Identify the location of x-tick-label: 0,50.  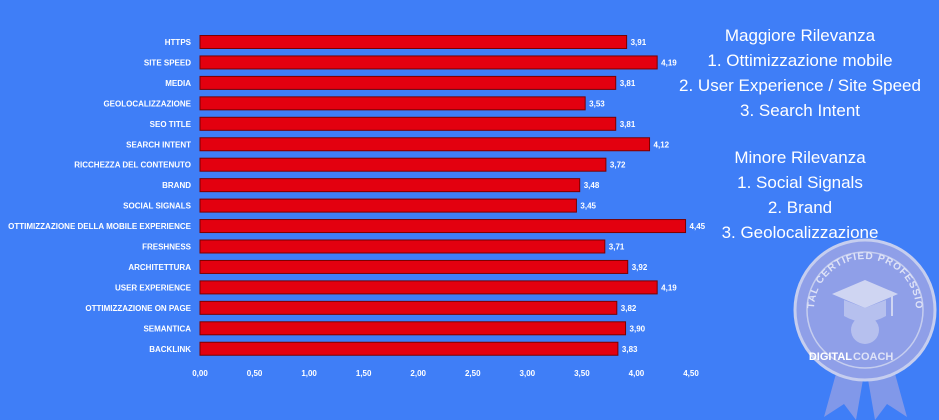
(255, 373).